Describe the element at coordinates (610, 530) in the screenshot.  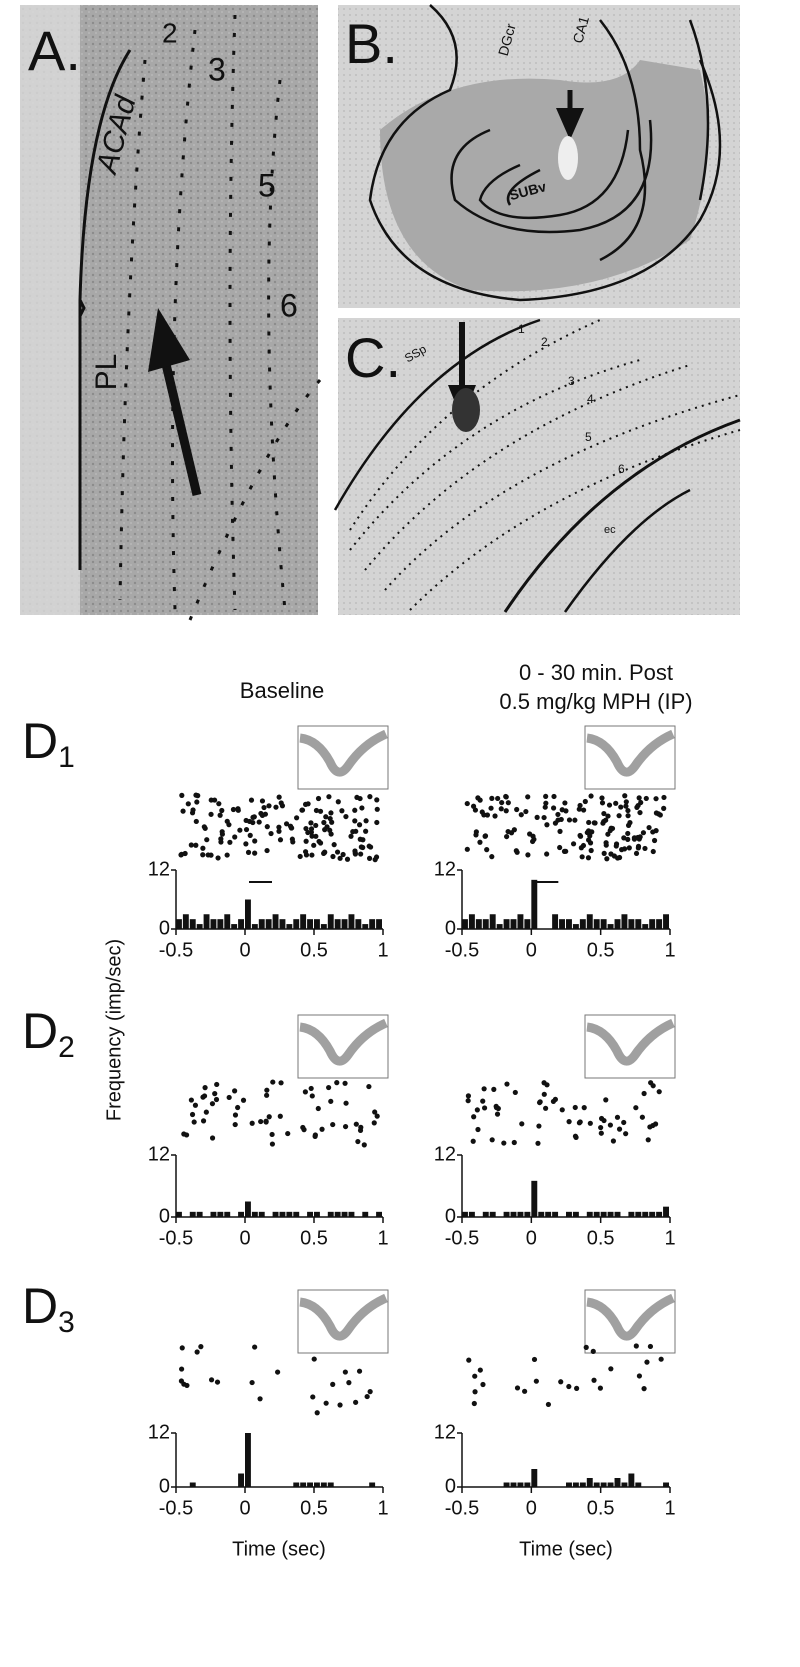
I see `region-label: ec` at that location.